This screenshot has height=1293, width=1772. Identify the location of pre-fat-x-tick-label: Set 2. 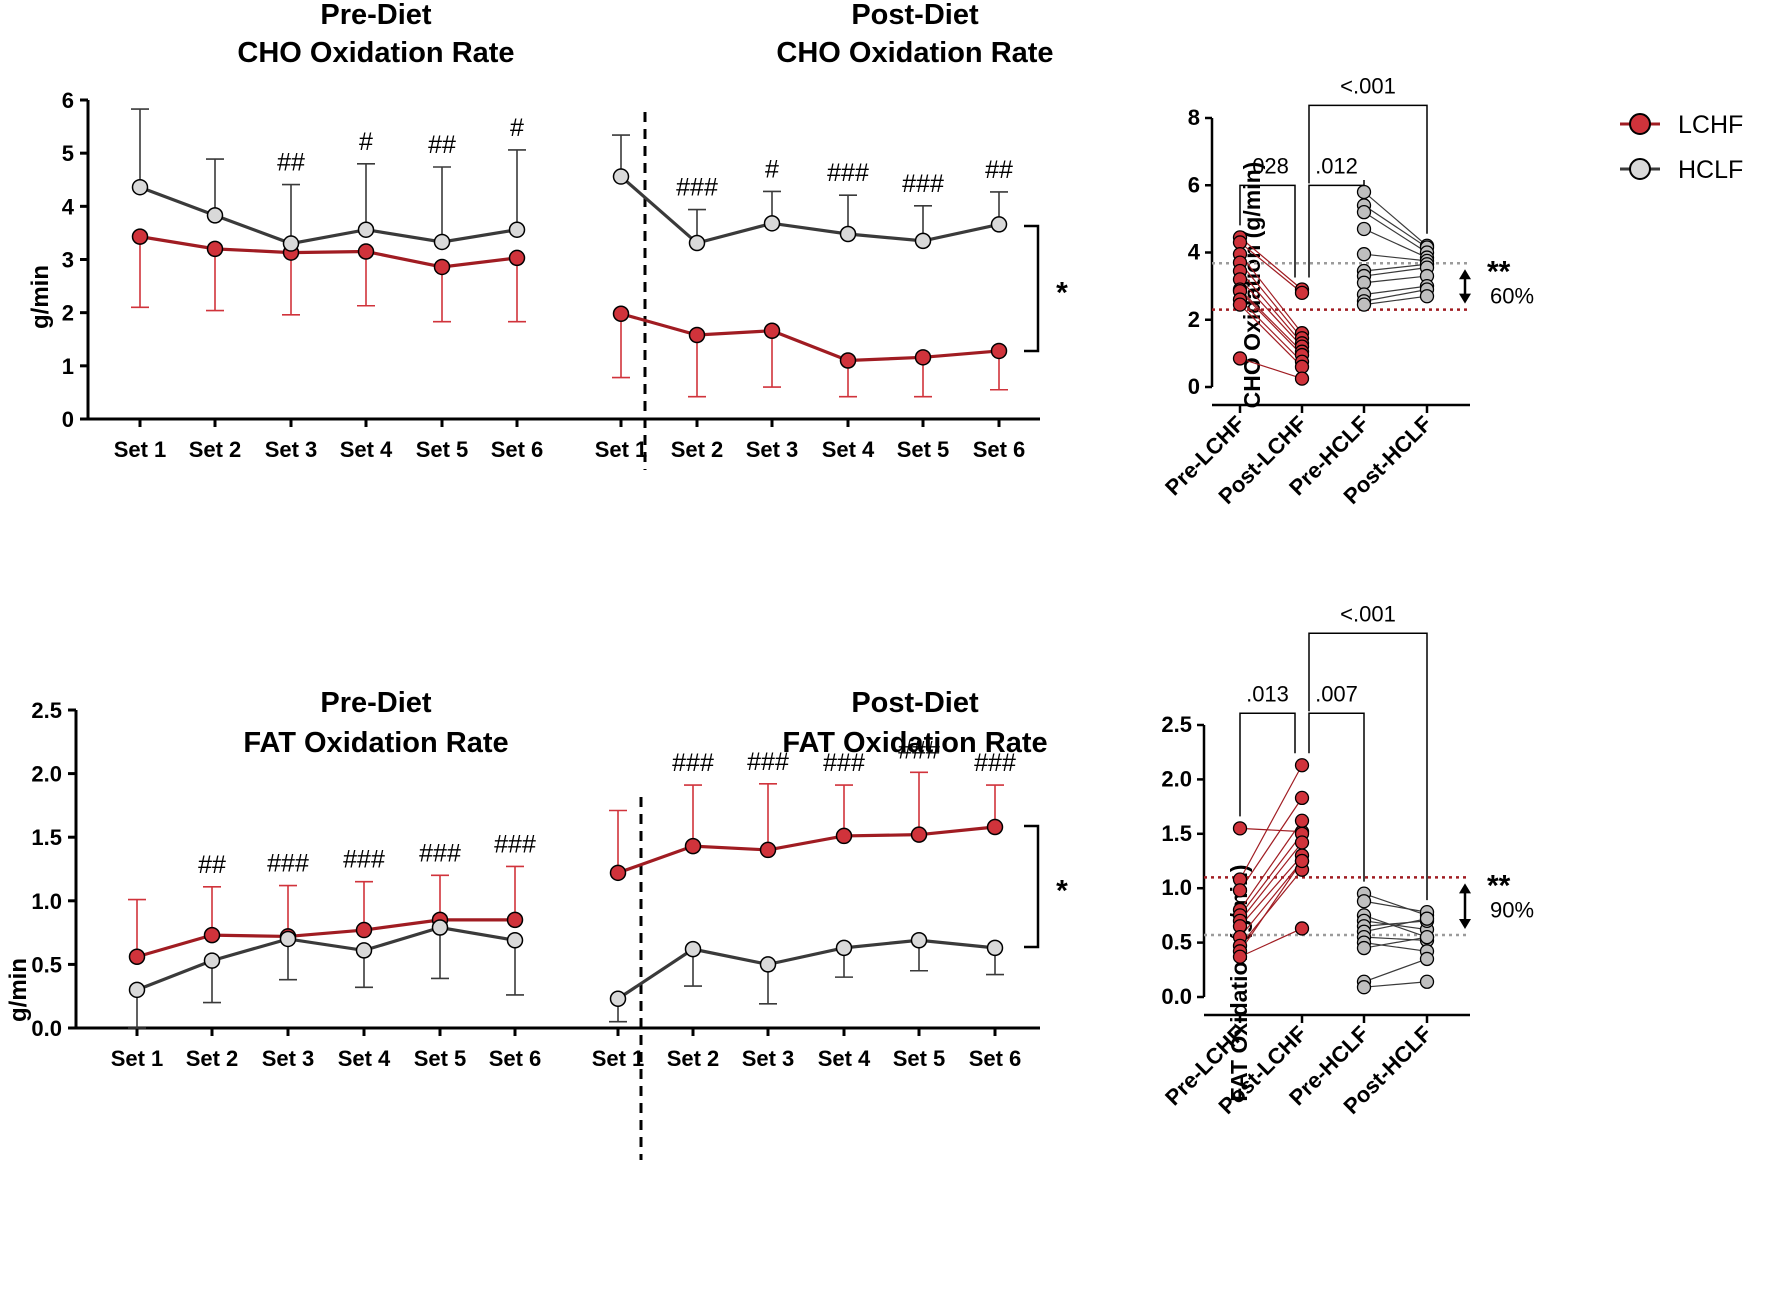
(212, 1058).